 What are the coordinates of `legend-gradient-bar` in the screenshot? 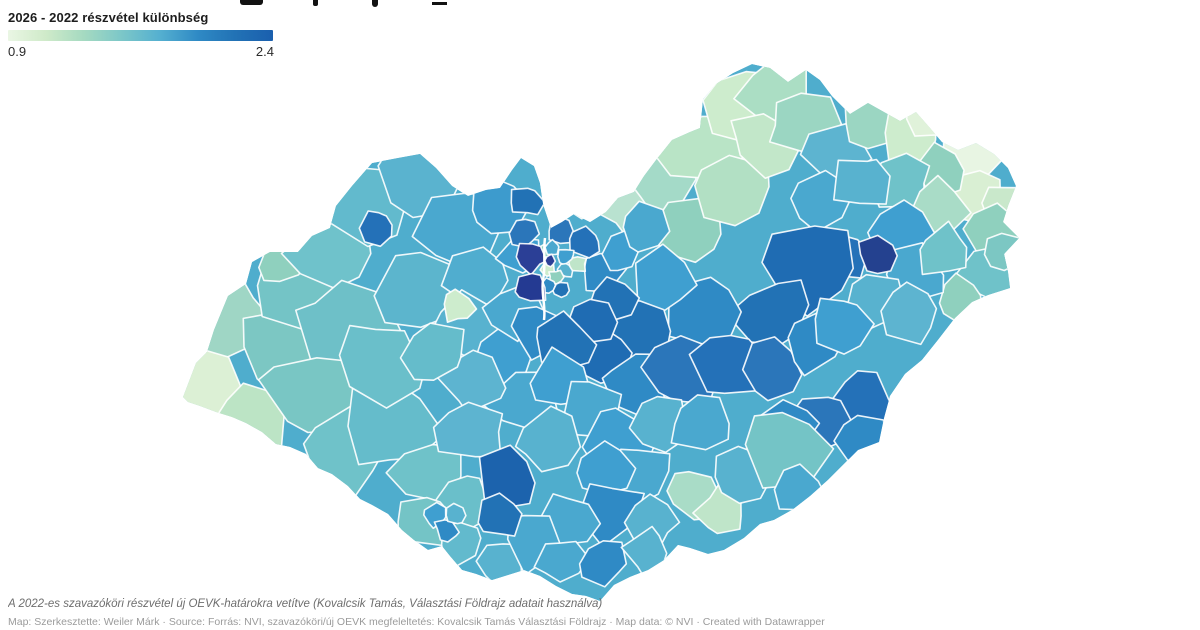 It's located at (140, 35).